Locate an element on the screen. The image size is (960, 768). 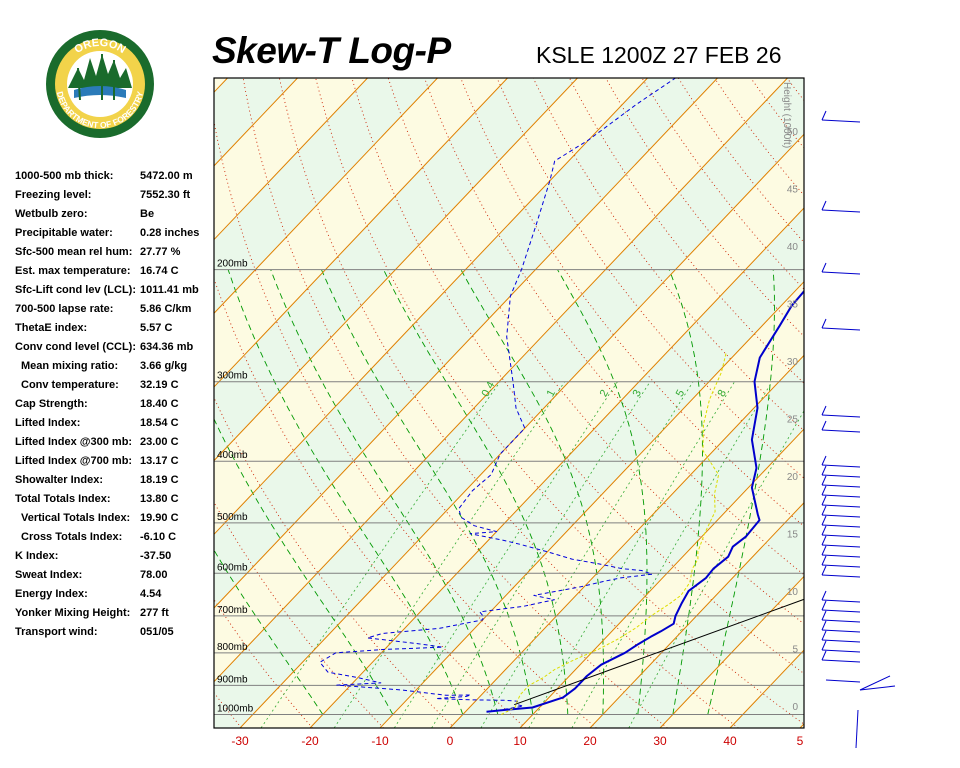
index-row: Conv temperature: 32.19 C is located at coordinates (115, 386).